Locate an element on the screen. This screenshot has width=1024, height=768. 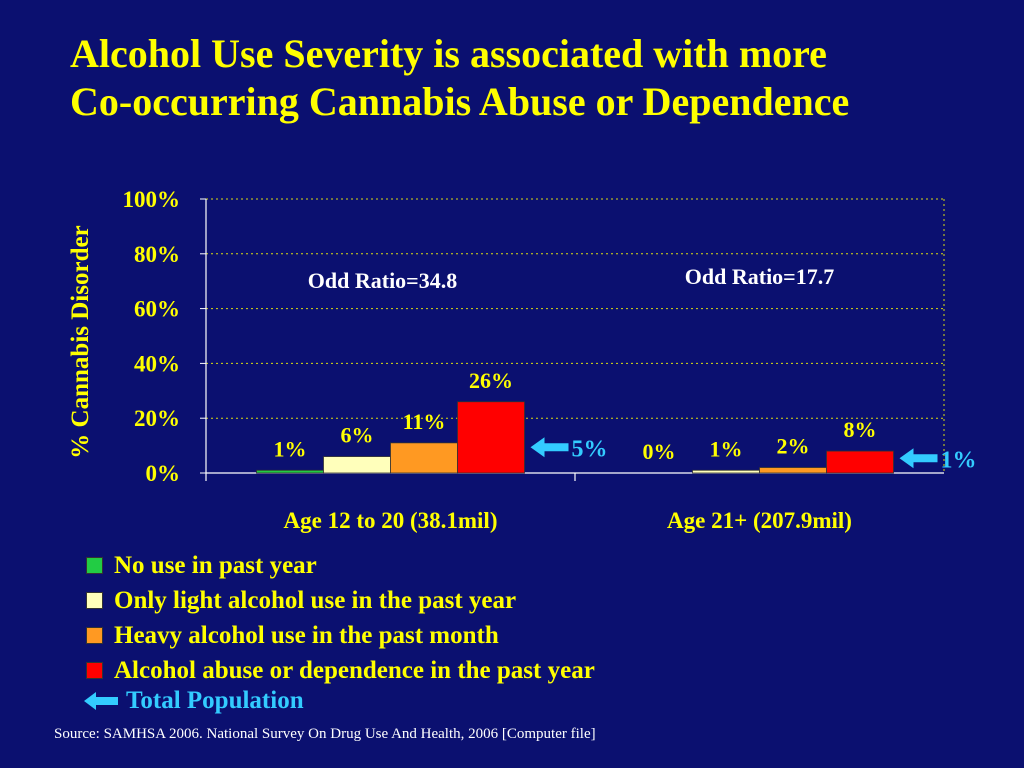
total-population-value: 1% is located at coordinates (959, 460).